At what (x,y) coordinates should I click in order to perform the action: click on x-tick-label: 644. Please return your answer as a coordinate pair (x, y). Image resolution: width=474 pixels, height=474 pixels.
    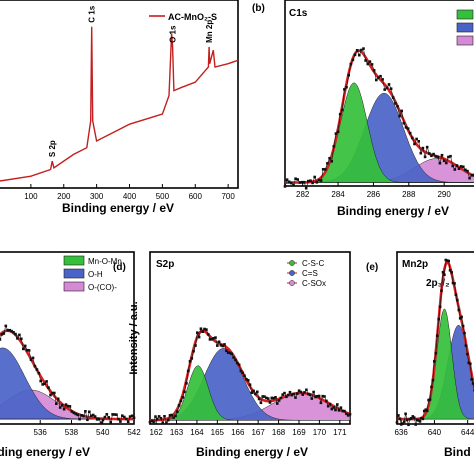
    Looking at the image, I should click on (467, 432).